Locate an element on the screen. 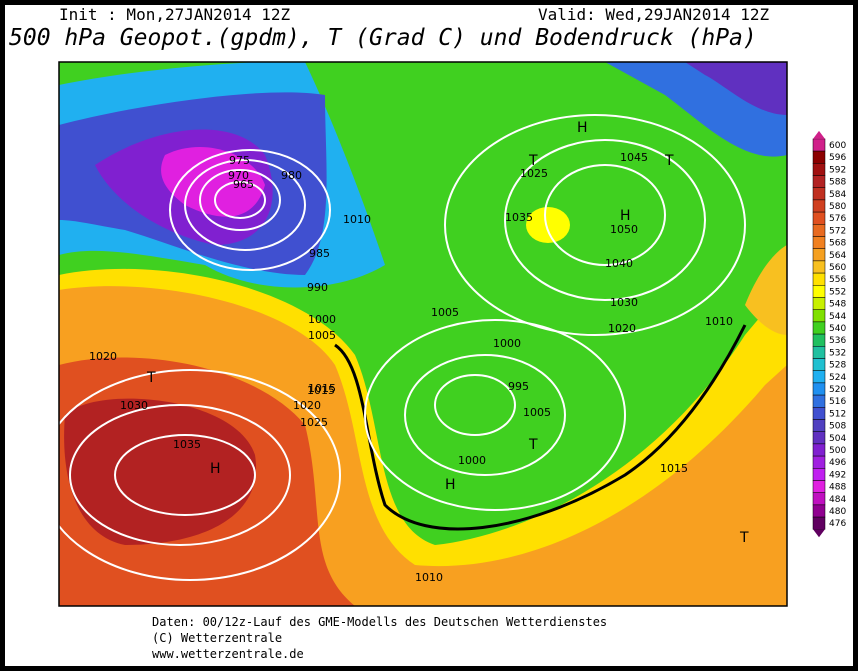 The width and height of the screenshot is (858, 671). legend-label: 588 is located at coordinates (837, 183).